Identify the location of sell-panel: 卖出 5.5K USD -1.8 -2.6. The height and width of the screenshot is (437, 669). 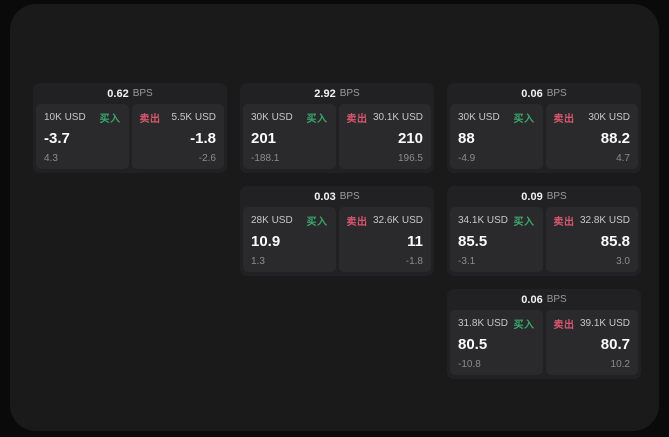
(177, 136).